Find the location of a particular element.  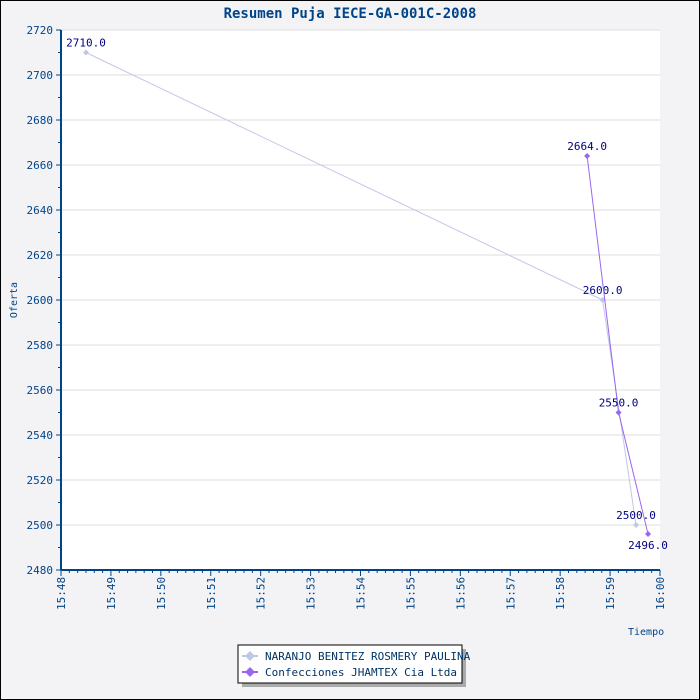

y-tick-label: 2600 is located at coordinates (40, 300).